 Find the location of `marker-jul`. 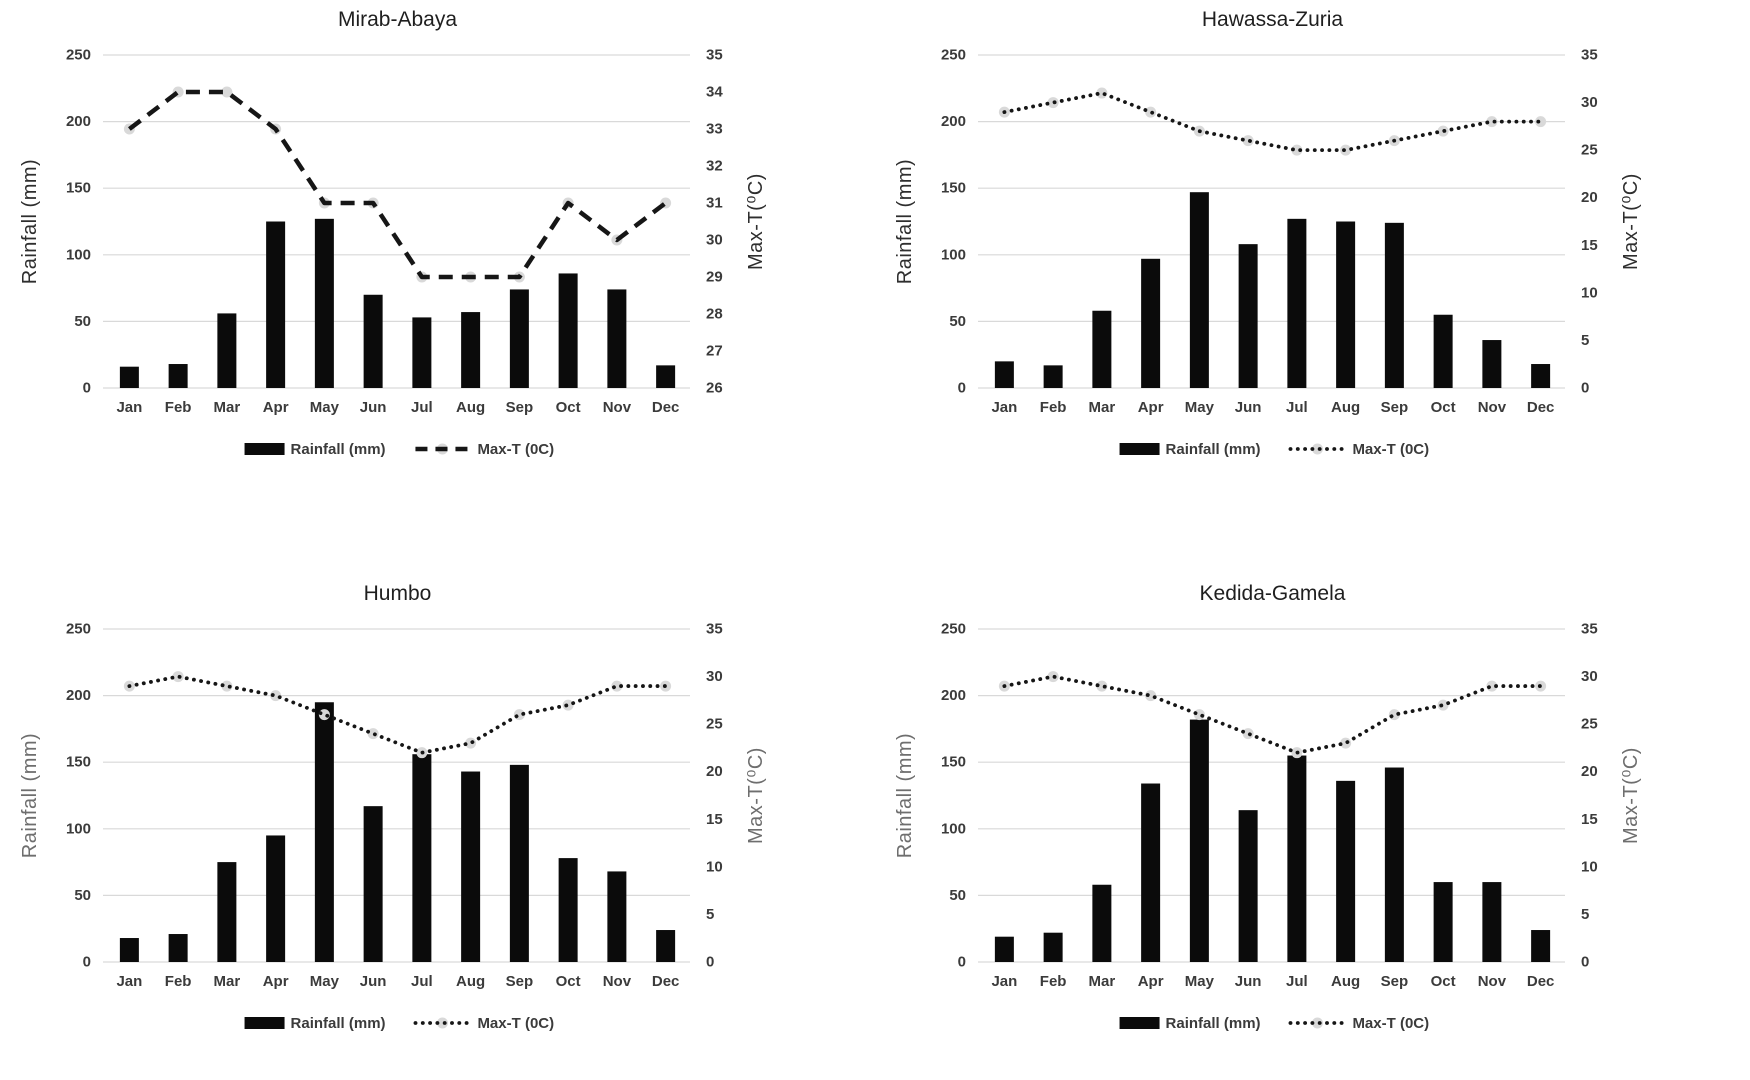

marker-jul is located at coordinates (1297, 150).